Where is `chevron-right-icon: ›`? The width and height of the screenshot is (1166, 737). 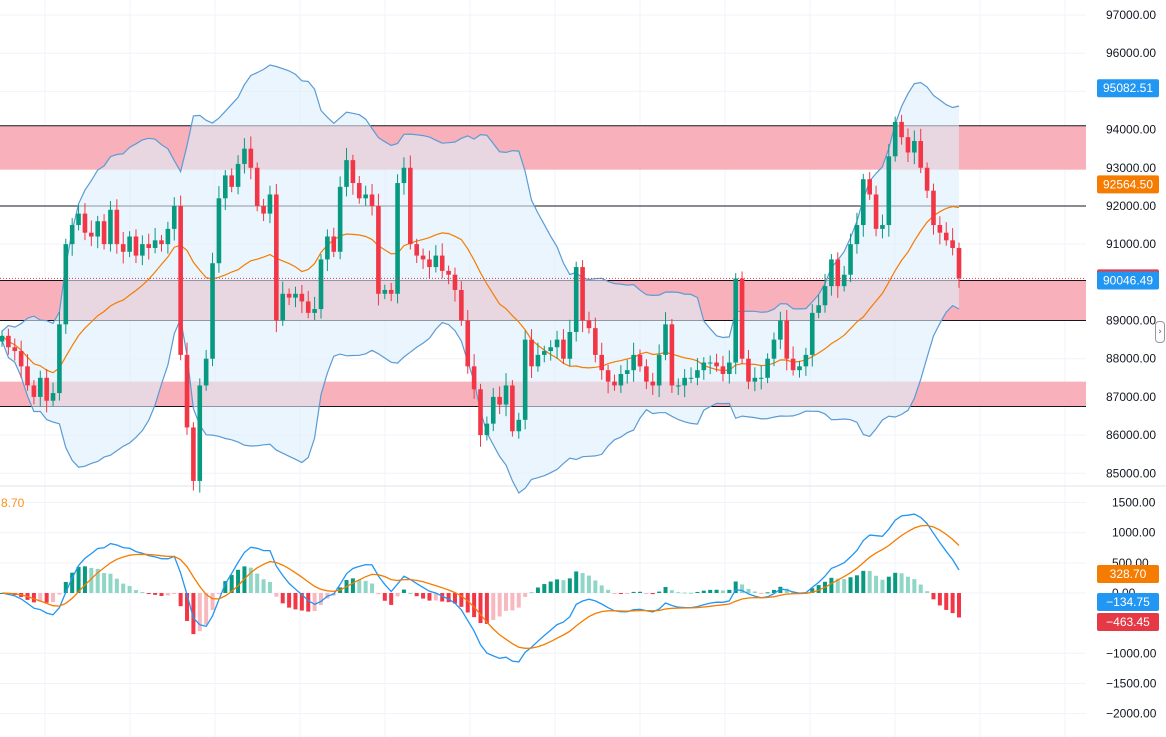 chevron-right-icon: › is located at coordinates (1160, 332).